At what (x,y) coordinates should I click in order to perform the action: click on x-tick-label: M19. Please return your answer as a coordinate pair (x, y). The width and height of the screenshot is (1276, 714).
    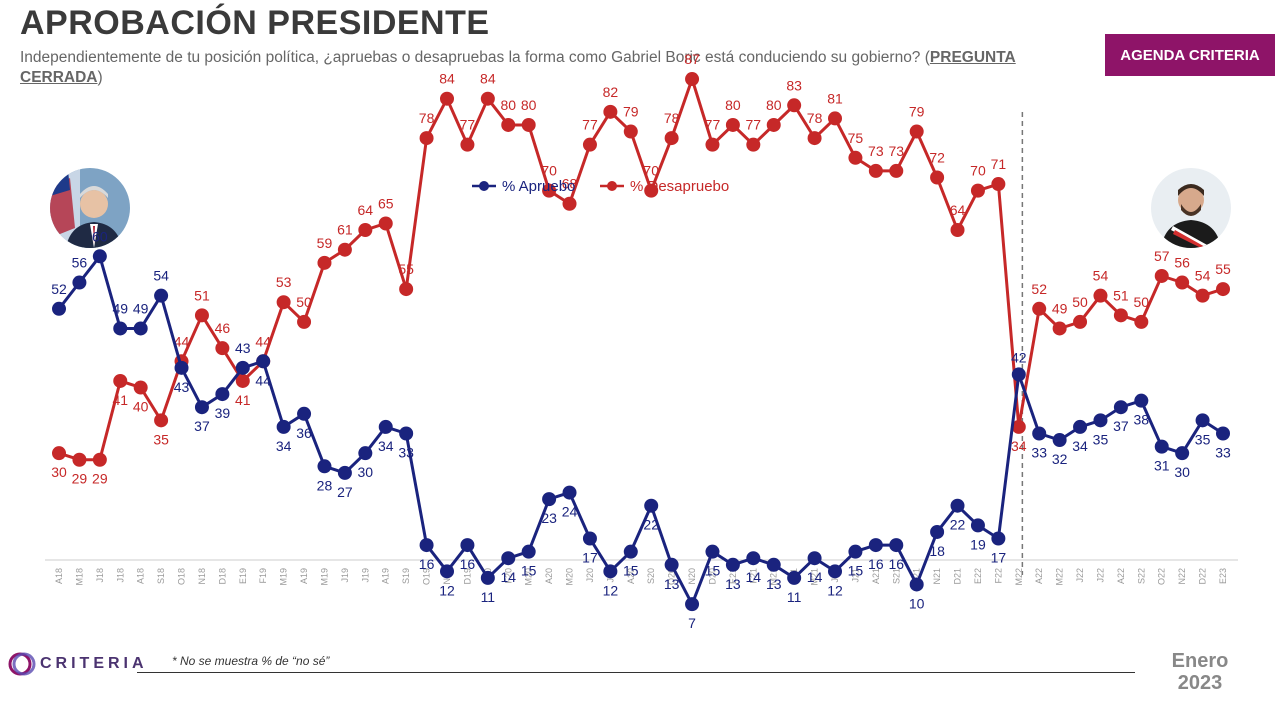
    Looking at the image, I should click on (324, 577).